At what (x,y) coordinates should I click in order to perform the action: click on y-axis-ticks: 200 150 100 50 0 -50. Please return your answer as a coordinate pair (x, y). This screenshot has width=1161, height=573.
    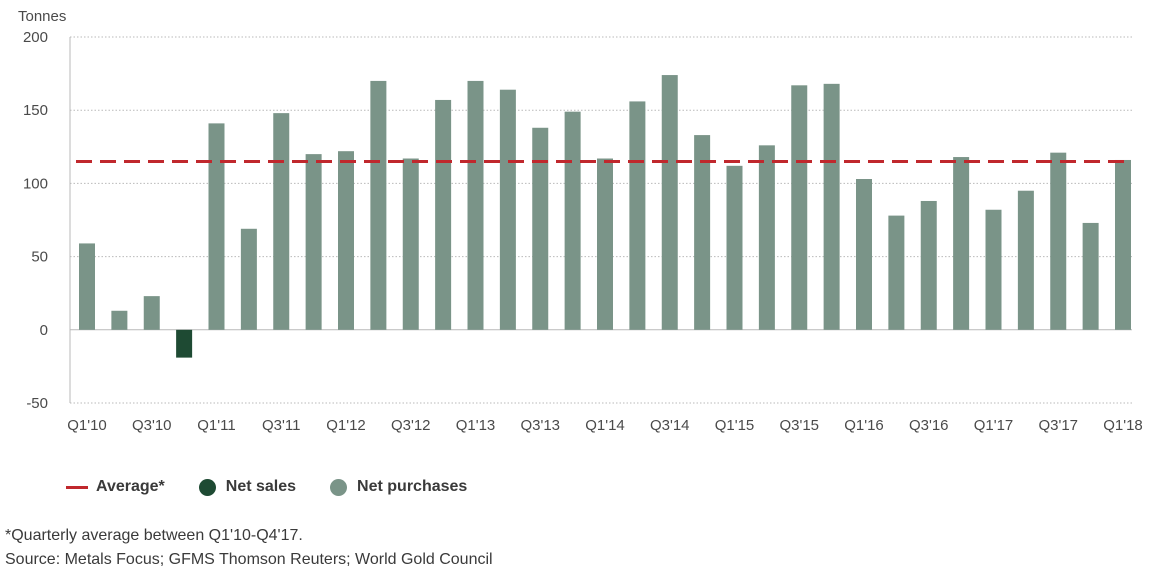
    Looking at the image, I should click on (35, 220).